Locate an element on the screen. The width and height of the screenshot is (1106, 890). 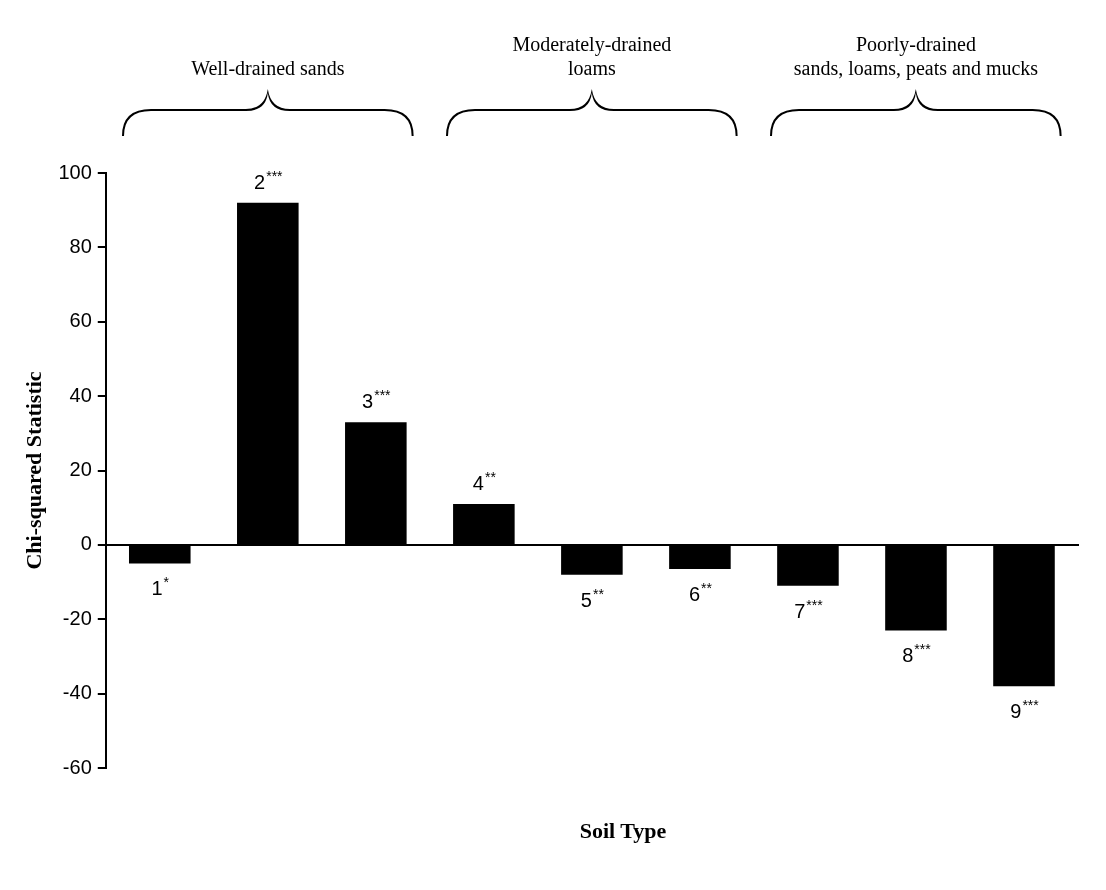
x-tick-label: 9*** is located at coordinates (1025, 710).